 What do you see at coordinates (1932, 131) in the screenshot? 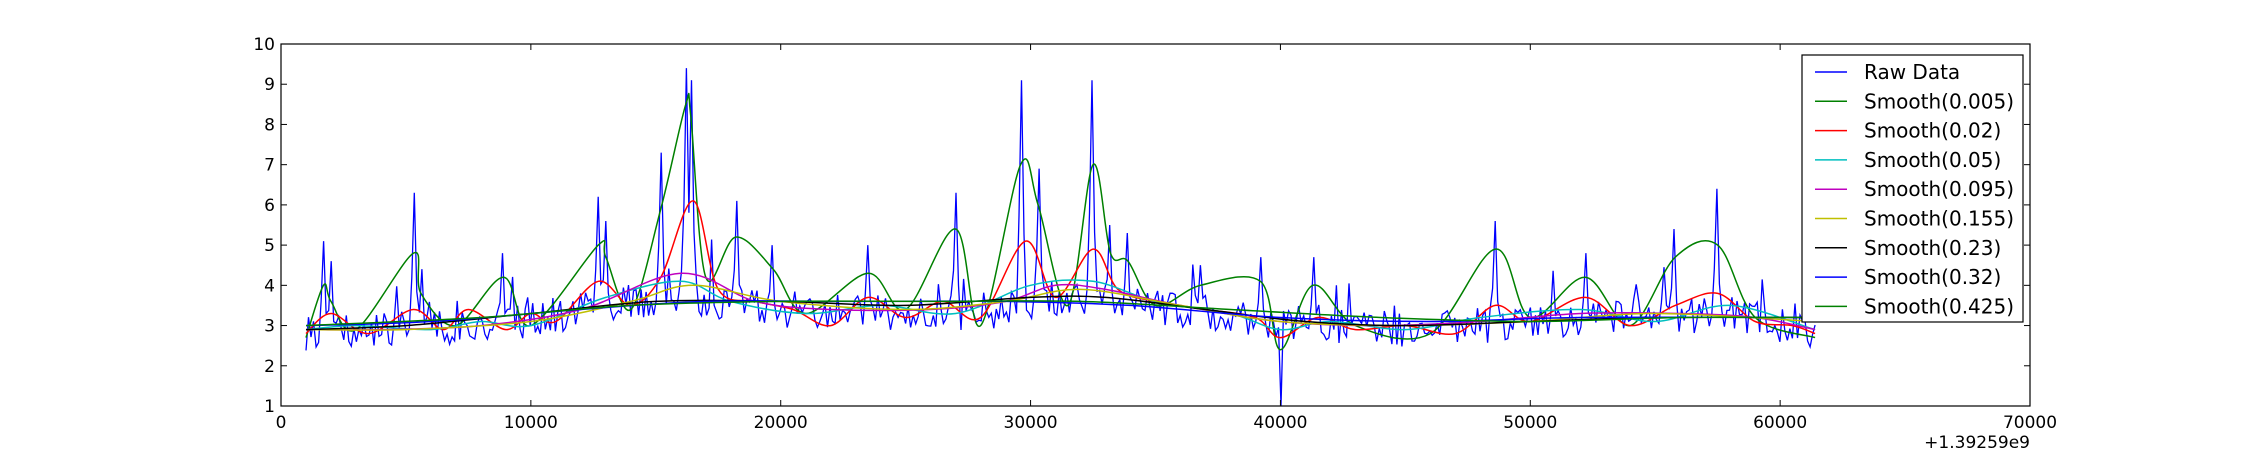
I see `legend-label: Smooth(0.02)` at bounding box center [1932, 131].